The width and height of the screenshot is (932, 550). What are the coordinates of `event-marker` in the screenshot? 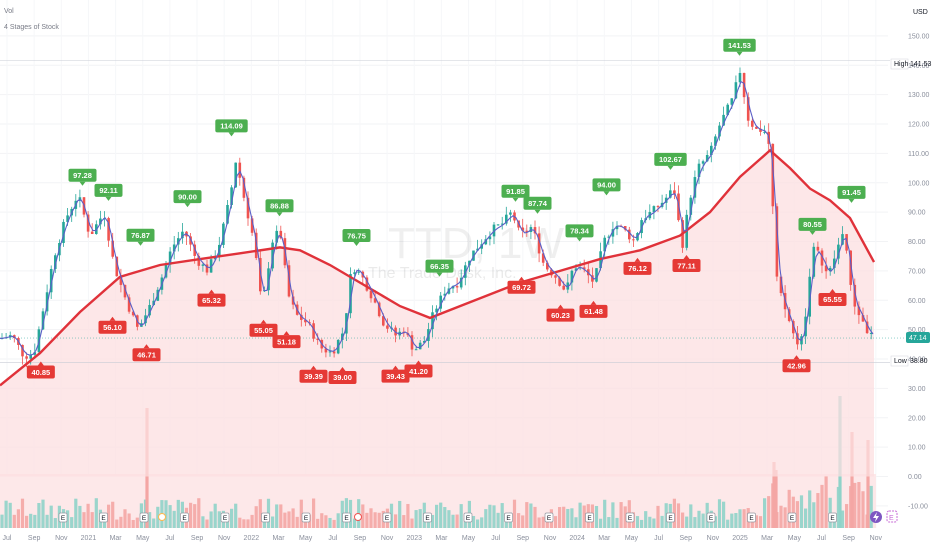 It's located at (162, 517).